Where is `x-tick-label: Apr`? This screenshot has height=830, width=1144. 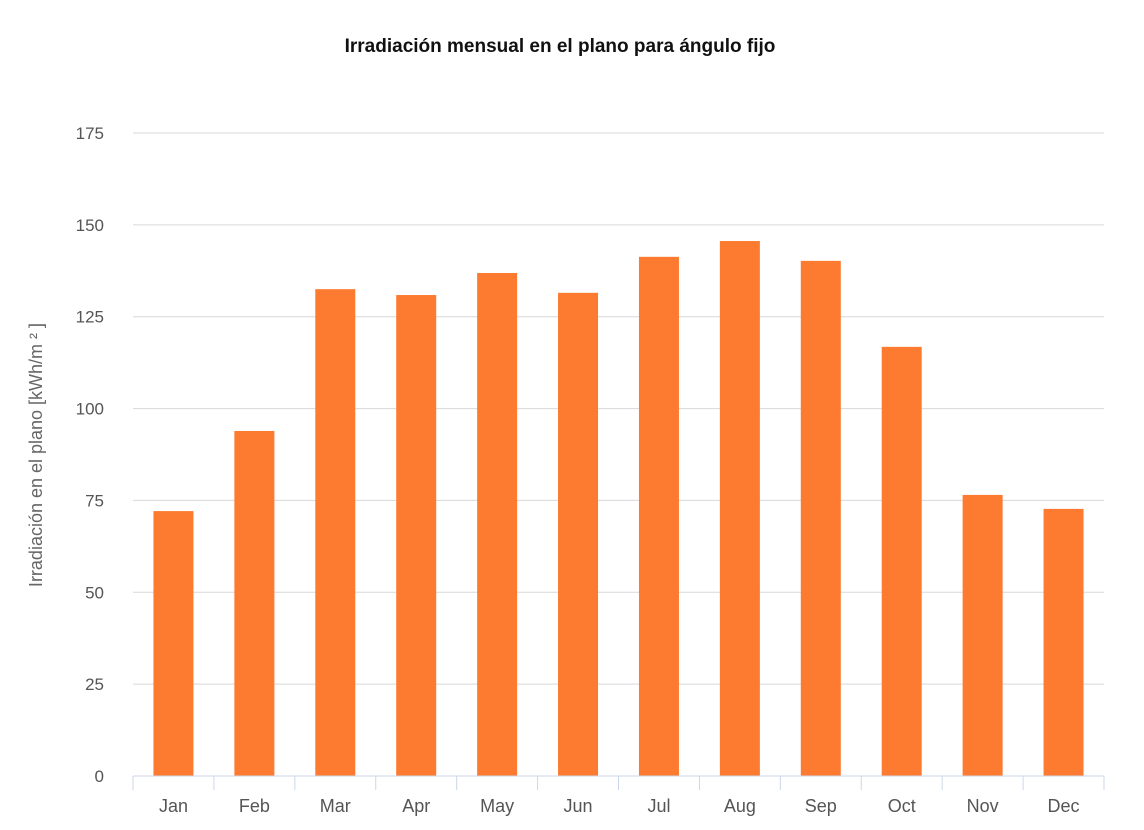 x-tick-label: Apr is located at coordinates (416, 806).